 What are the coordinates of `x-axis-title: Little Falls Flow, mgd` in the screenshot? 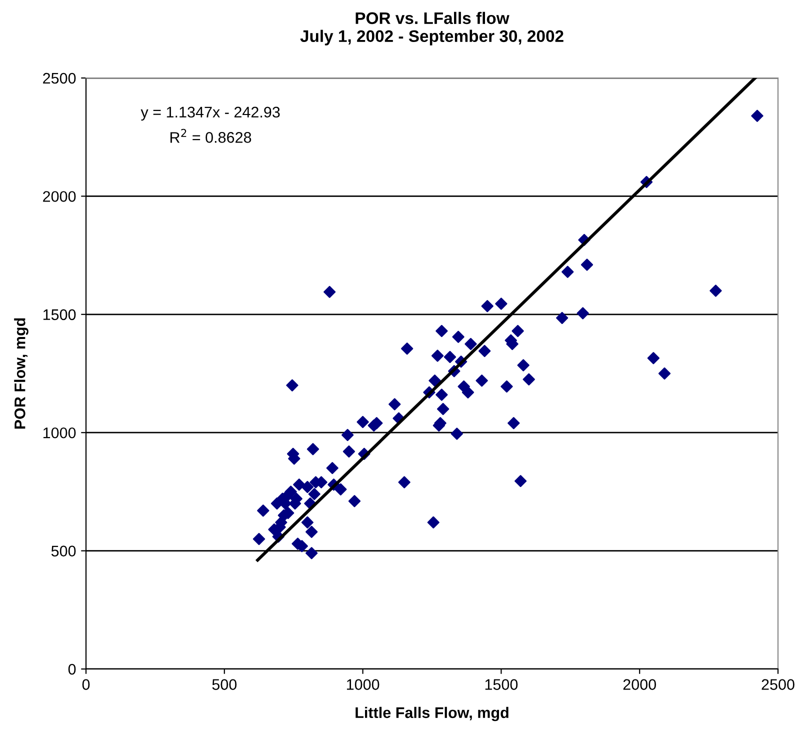 It's located at (432, 714).